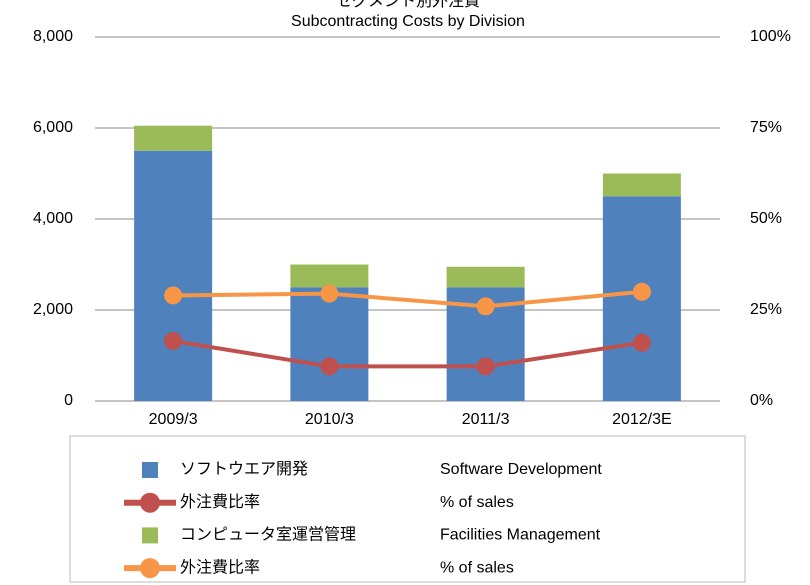 The height and width of the screenshot is (585, 810). What do you see at coordinates (68, 400) in the screenshot?
I see `y-tick-label: 0` at bounding box center [68, 400].